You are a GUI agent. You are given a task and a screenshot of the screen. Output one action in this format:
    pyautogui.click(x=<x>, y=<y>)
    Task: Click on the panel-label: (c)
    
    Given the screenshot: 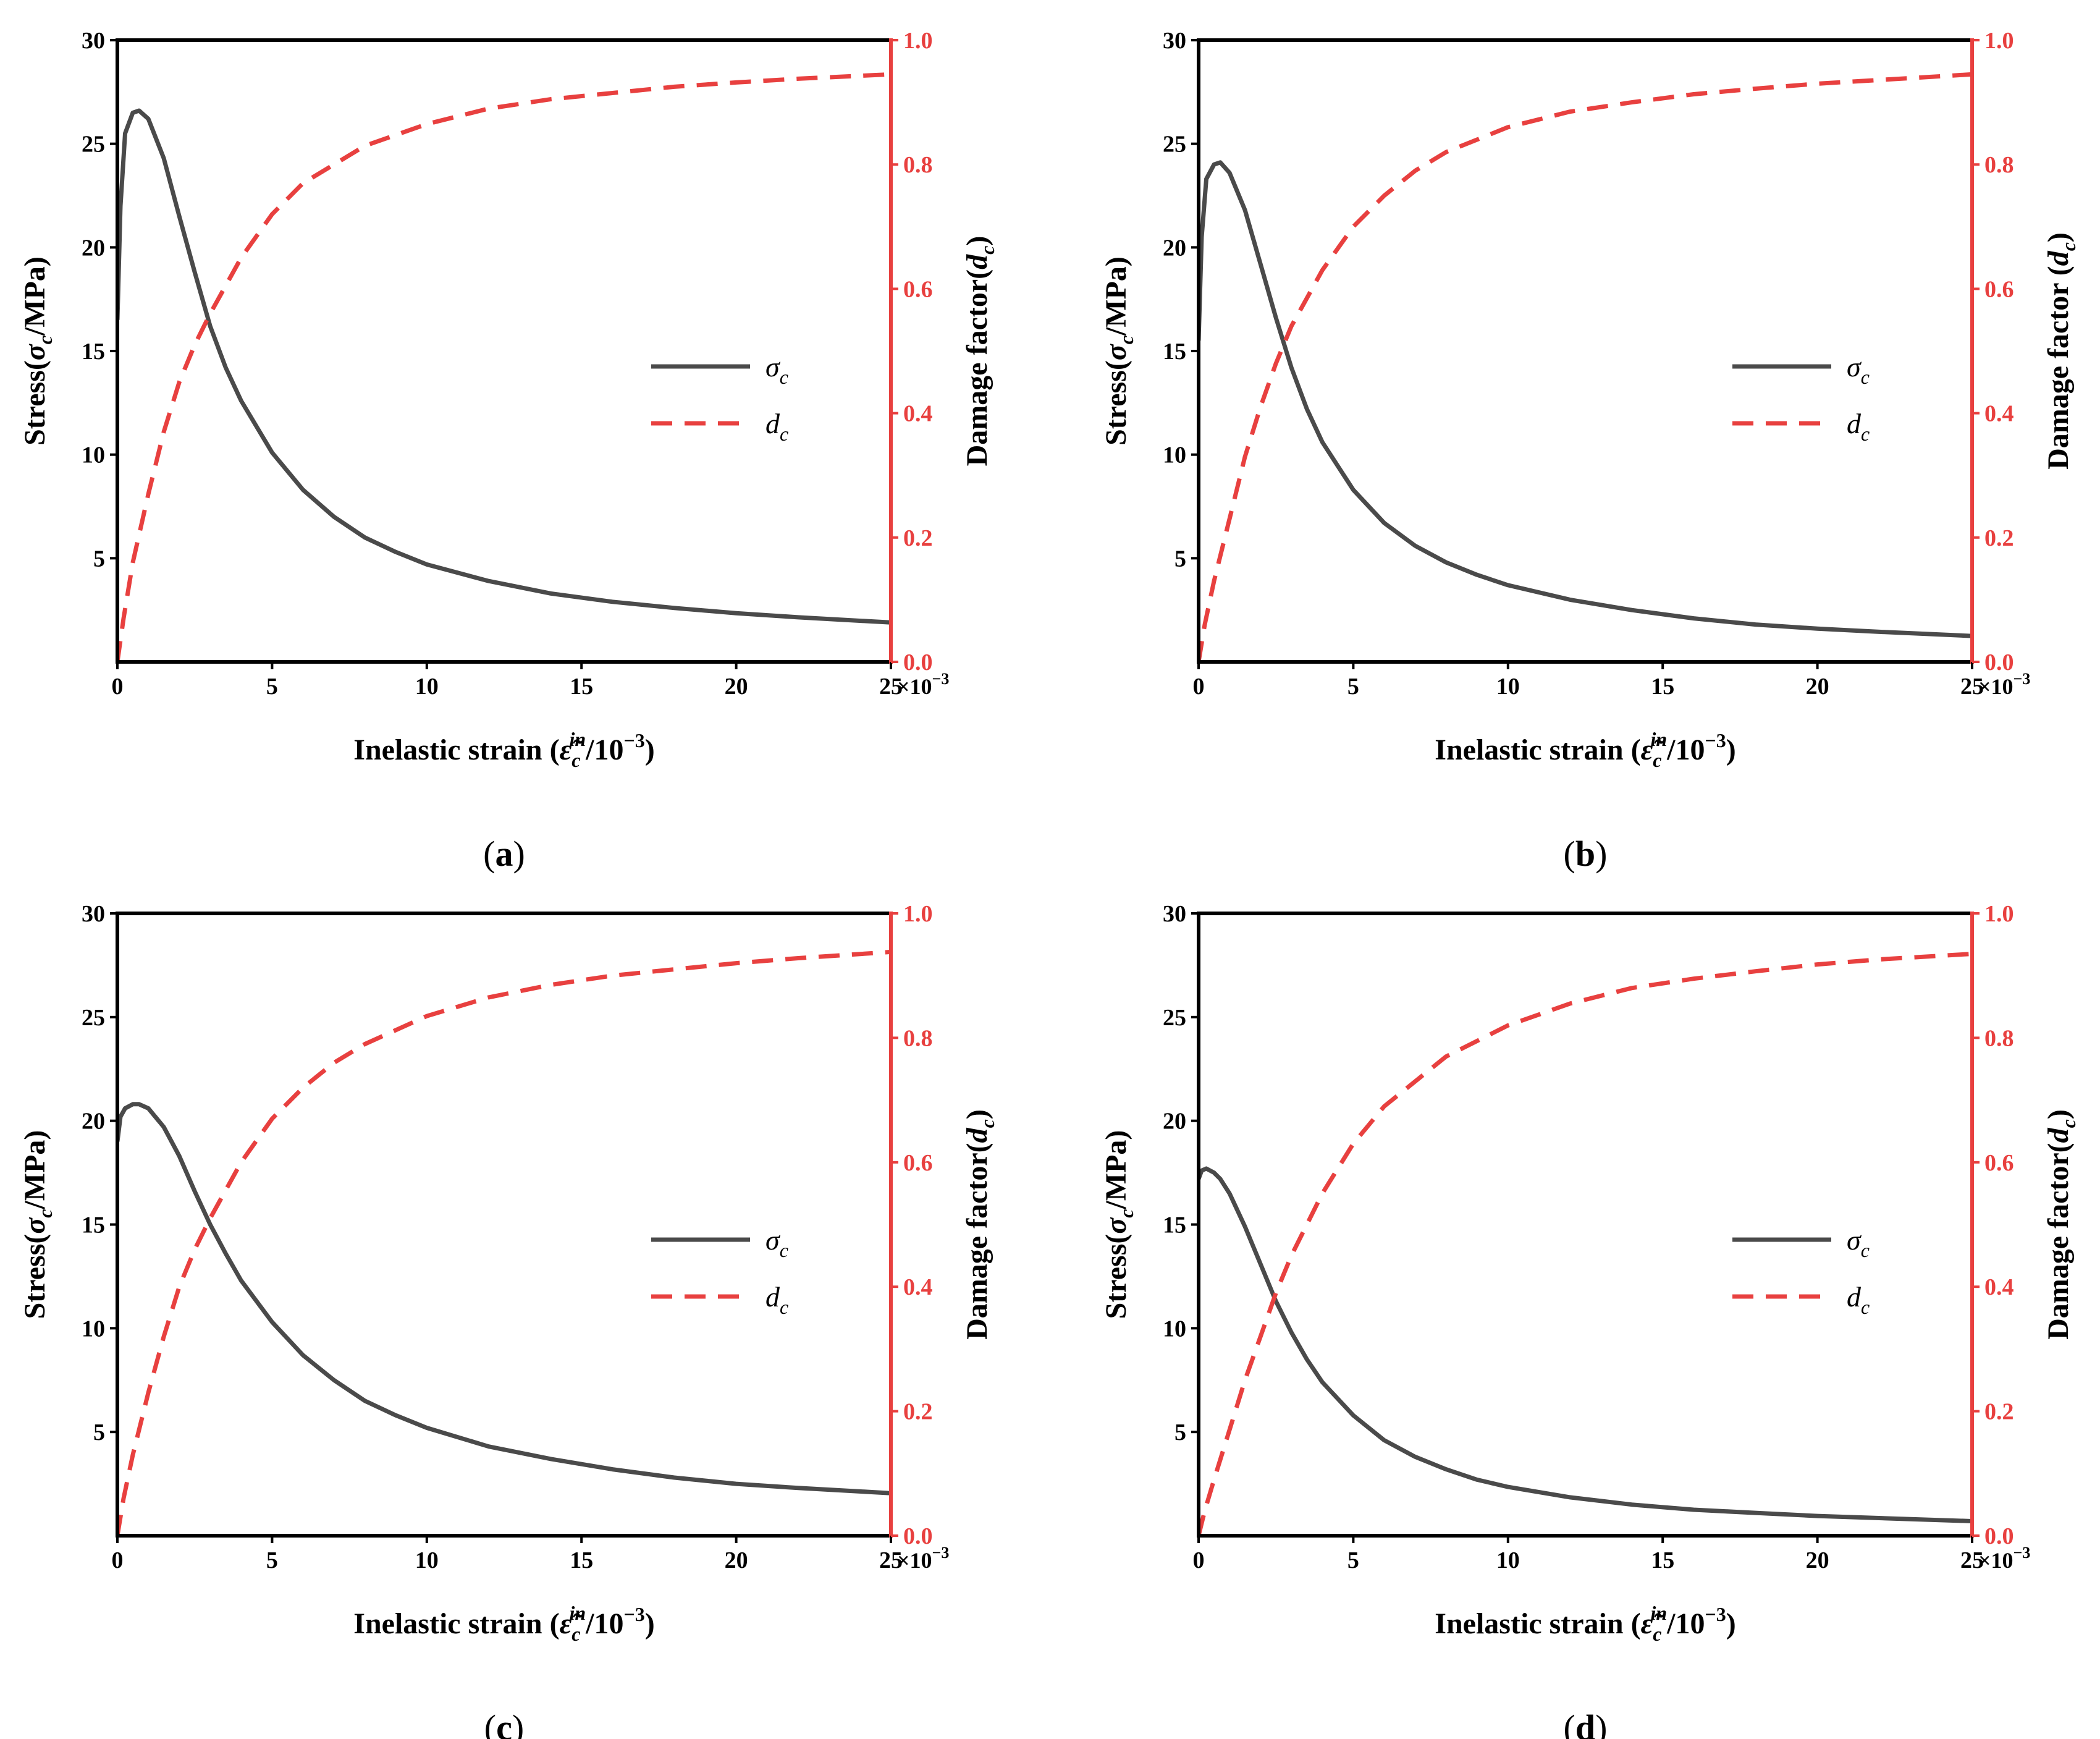 What is the action you would take?
    pyautogui.click(x=504, y=1723)
    